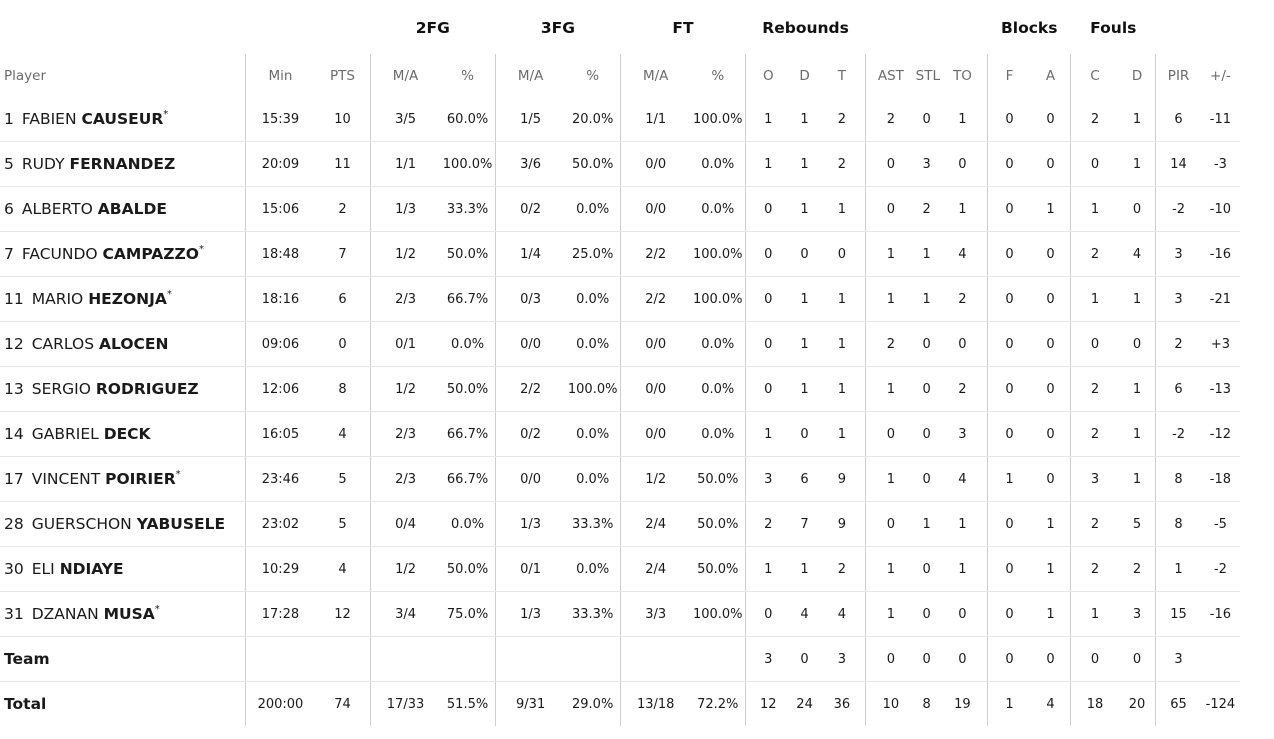  I want to click on player-last-name: NDIAYE, so click(91, 569).